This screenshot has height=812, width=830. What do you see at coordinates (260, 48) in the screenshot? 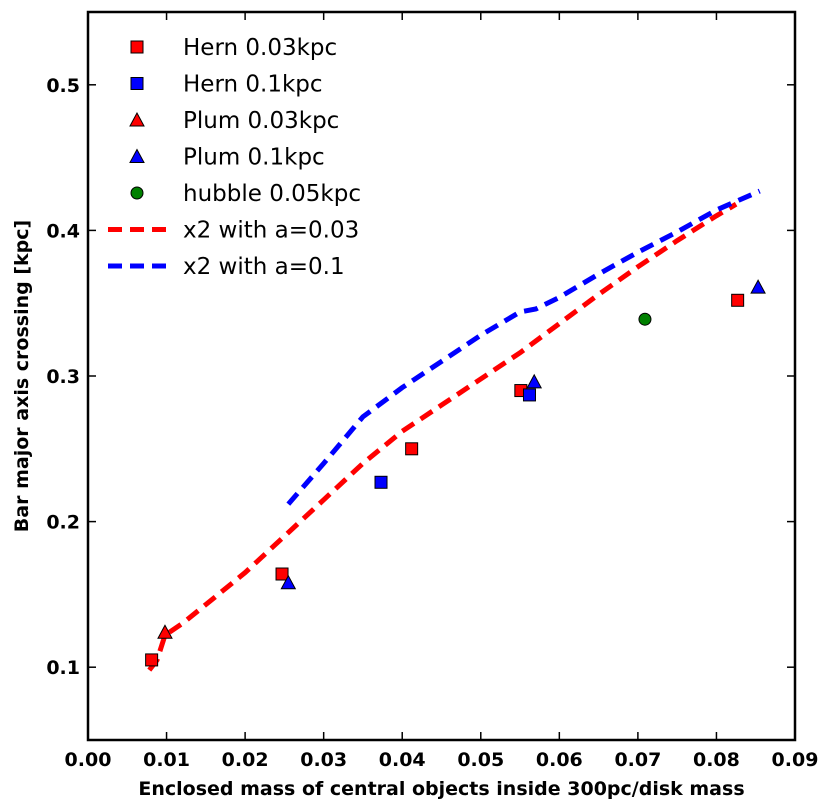
I see `legend-label-0: Hern 0.03kpc` at bounding box center [260, 48].